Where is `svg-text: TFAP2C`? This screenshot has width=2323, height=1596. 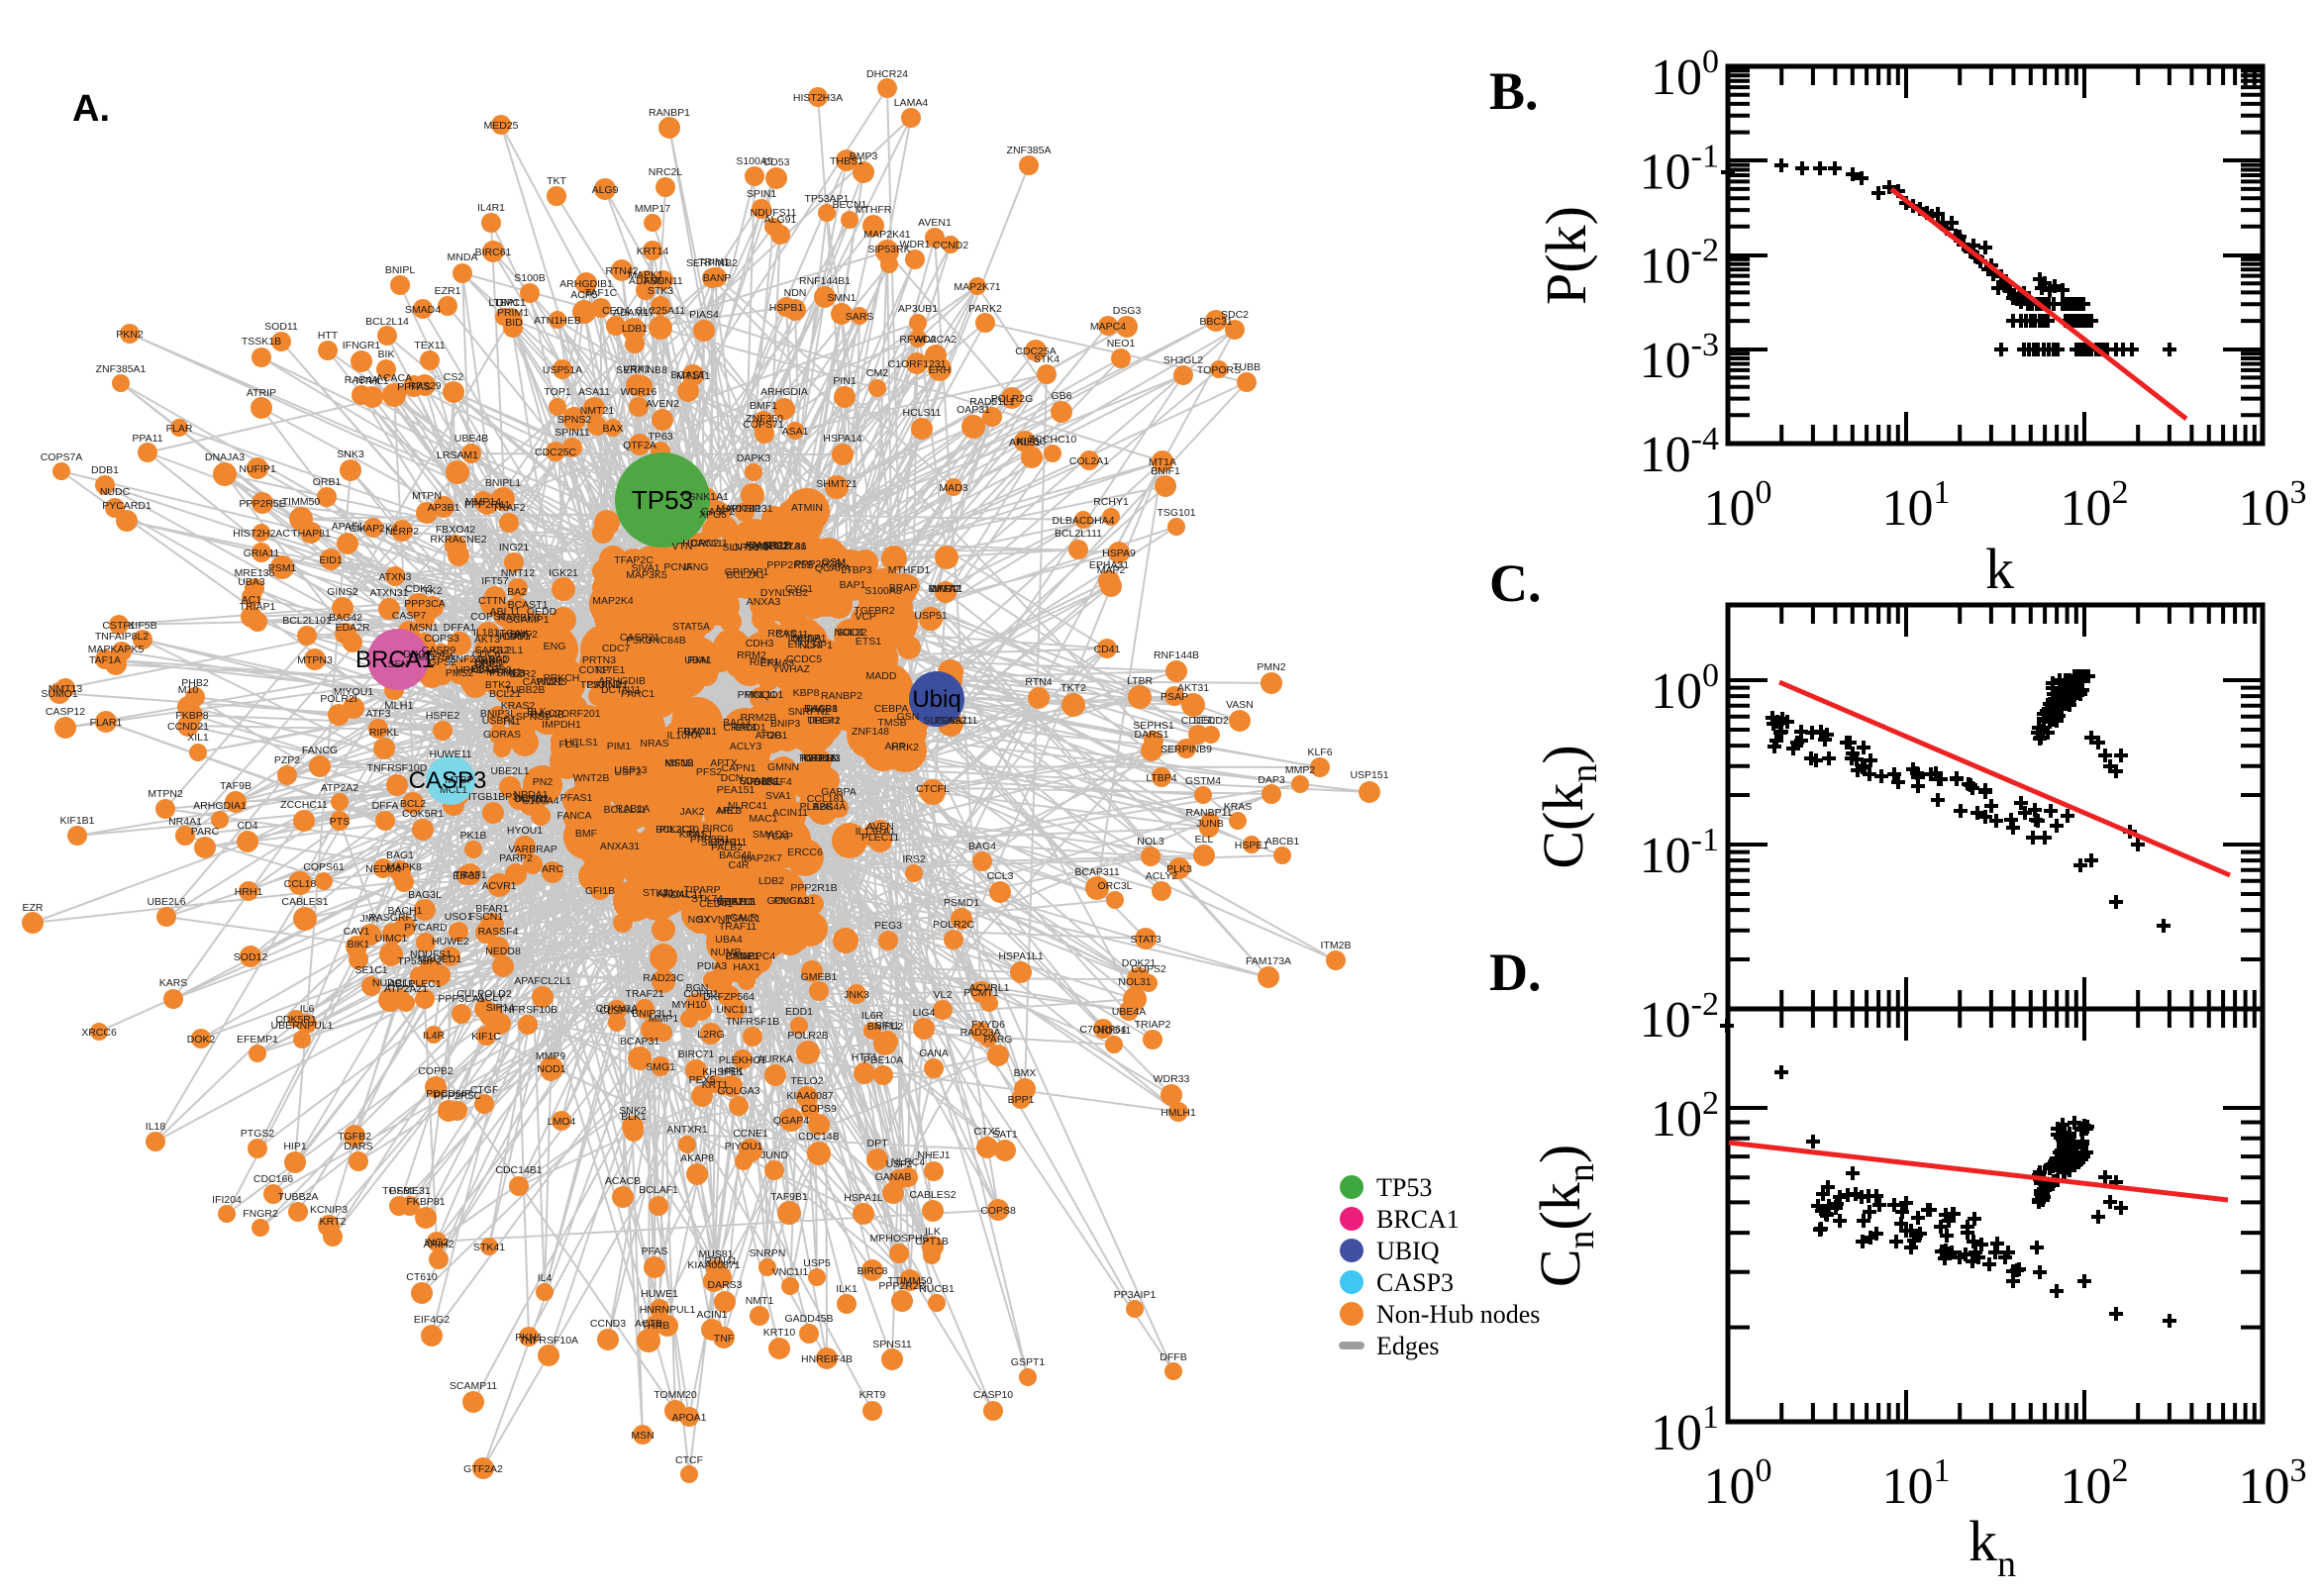 svg-text: TFAP2C is located at coordinates (634, 560).